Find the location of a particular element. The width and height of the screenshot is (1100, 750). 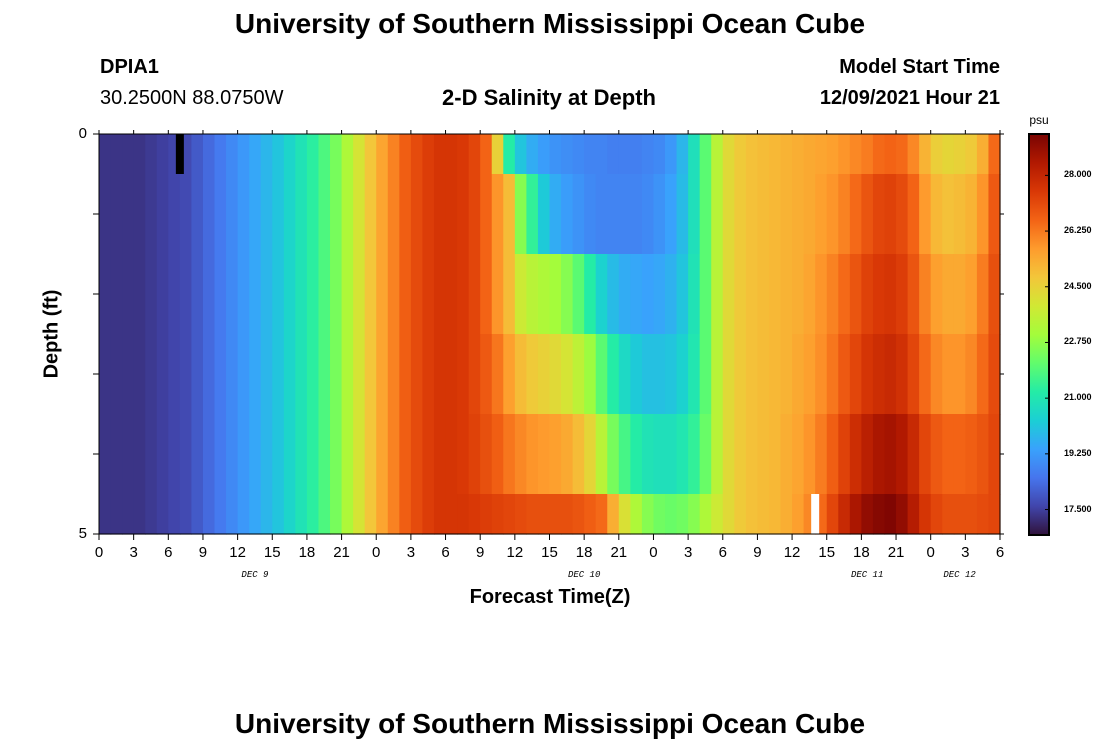

colorbar-unit: psu is located at coordinates (1039, 120).